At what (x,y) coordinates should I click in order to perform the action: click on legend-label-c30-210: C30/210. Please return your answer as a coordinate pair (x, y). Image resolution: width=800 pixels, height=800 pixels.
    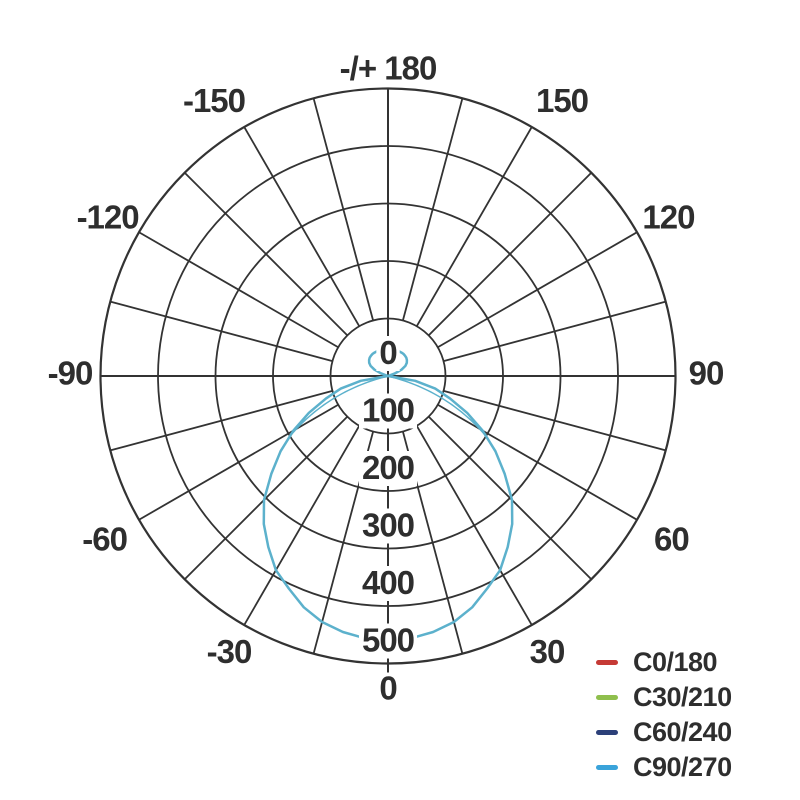
    Looking at the image, I should click on (682, 697).